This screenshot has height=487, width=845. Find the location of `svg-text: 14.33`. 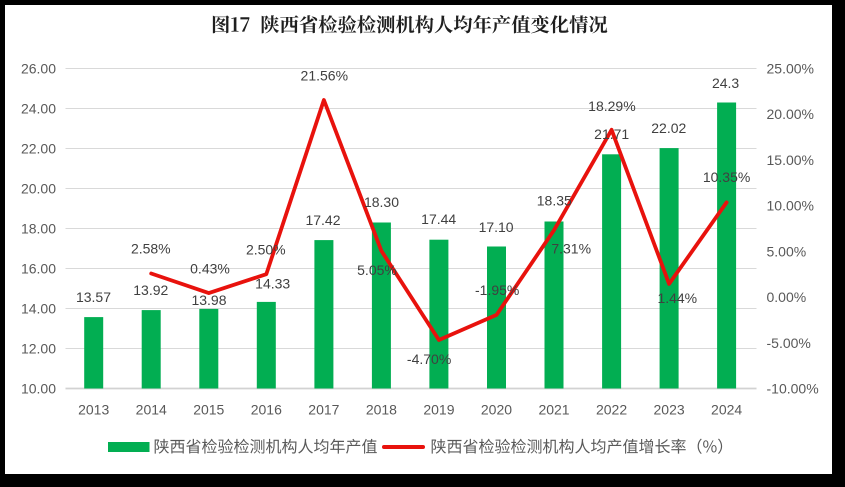

svg-text: 14.33 is located at coordinates (272, 283).